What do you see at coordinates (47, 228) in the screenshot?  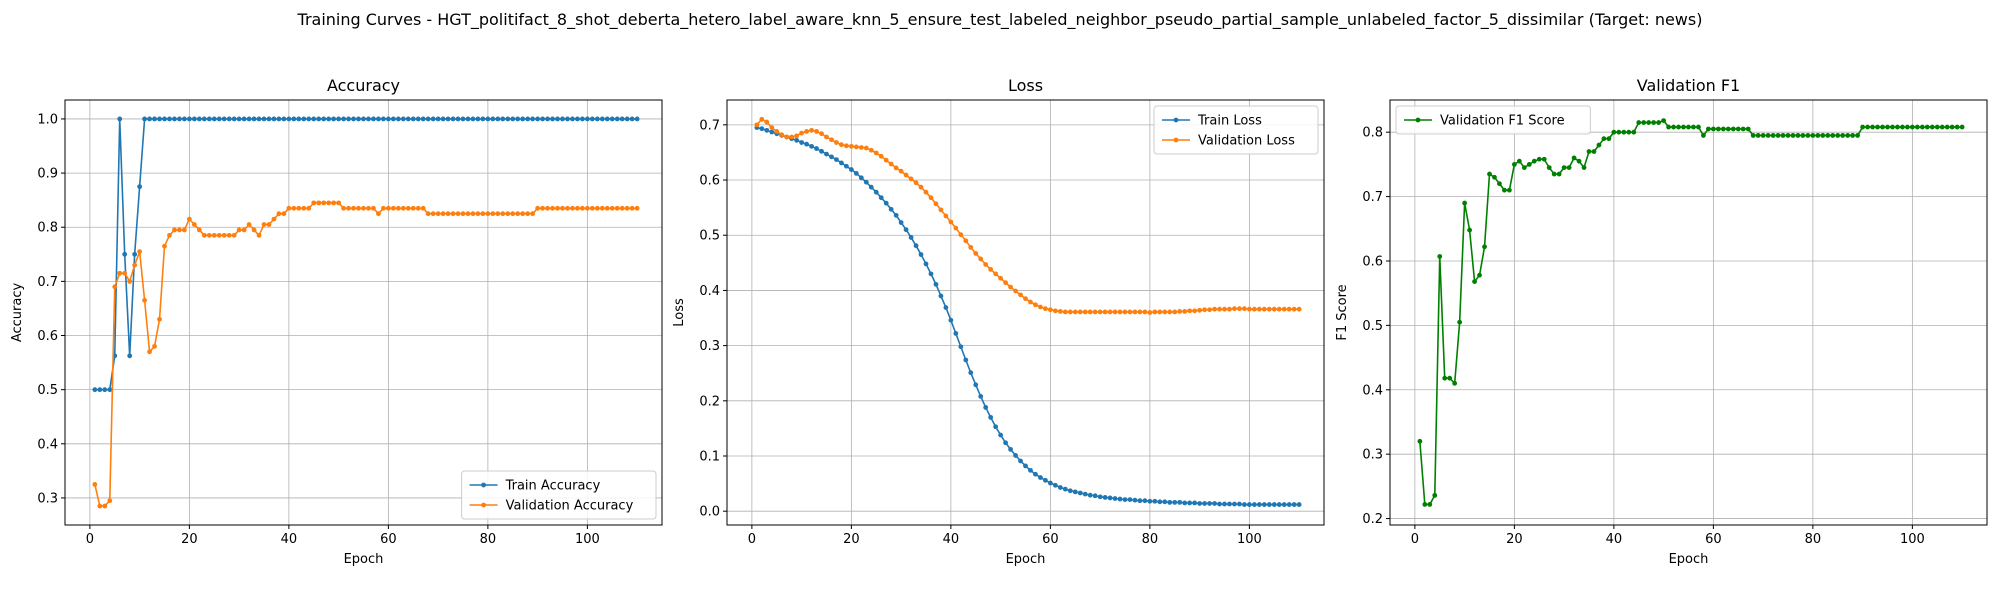 I see `y-tick-label: 0.8` at bounding box center [47, 228].